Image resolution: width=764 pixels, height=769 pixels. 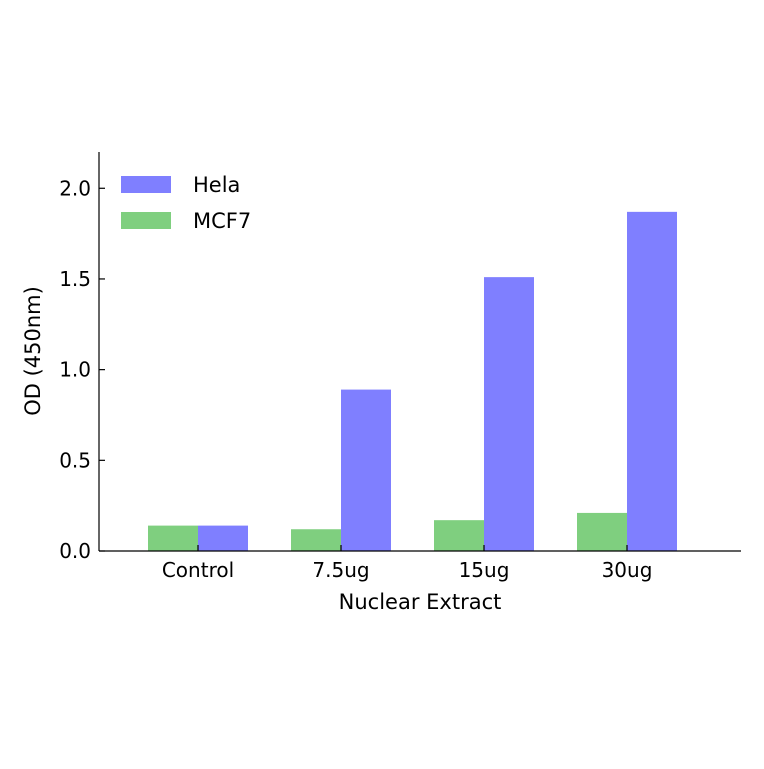 What do you see at coordinates (222, 221) in the screenshot?
I see `legend-label-mcf7: MCF7` at bounding box center [222, 221].